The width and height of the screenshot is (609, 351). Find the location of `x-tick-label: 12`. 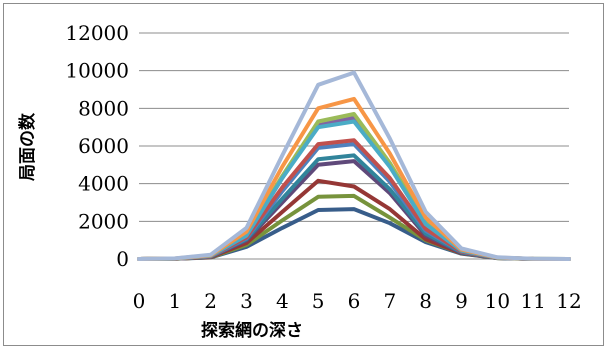

x-tick-label: 12 is located at coordinates (568, 301).